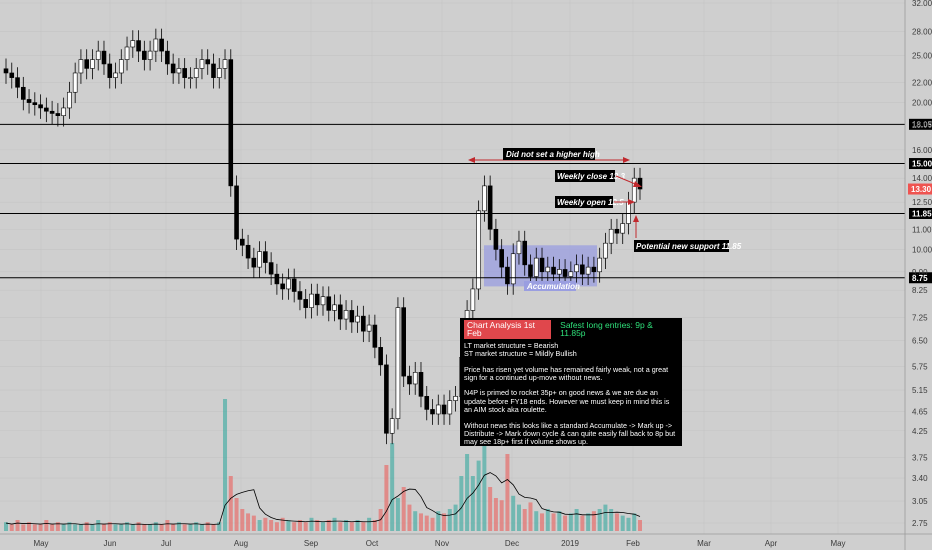  I want to click on time-tick-label: Apr, so click(771, 543).